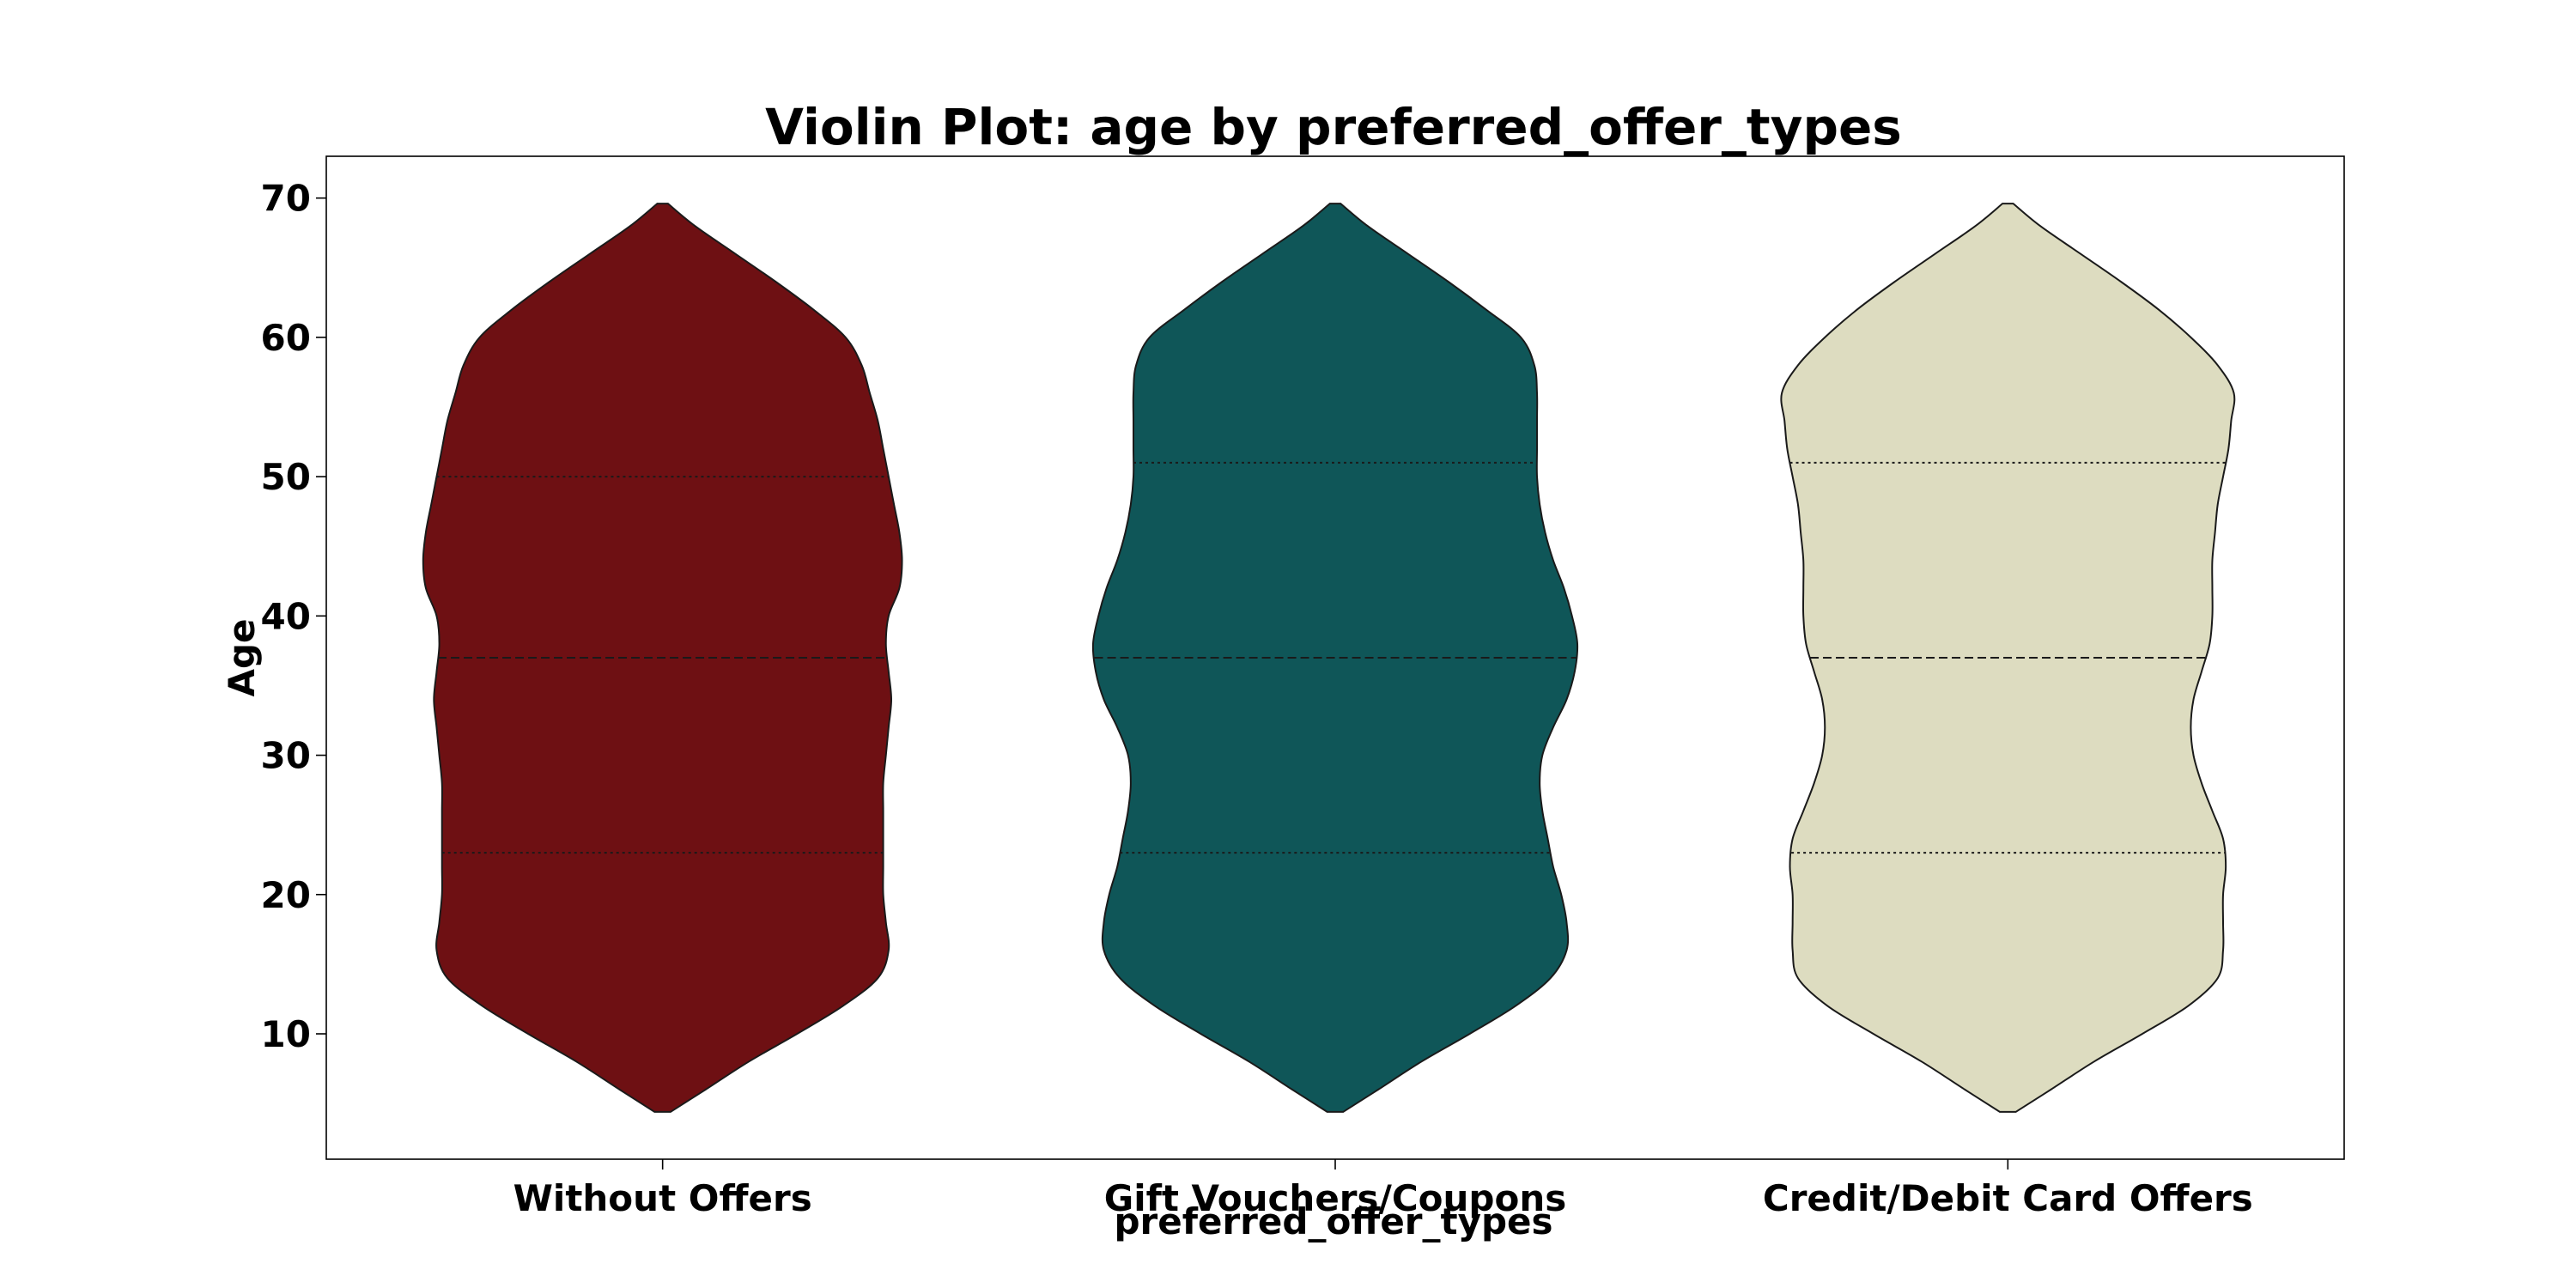 The height and width of the screenshot is (1288, 2576). Describe the element at coordinates (662, 658) in the screenshot. I see `violin-without-offers` at that location.